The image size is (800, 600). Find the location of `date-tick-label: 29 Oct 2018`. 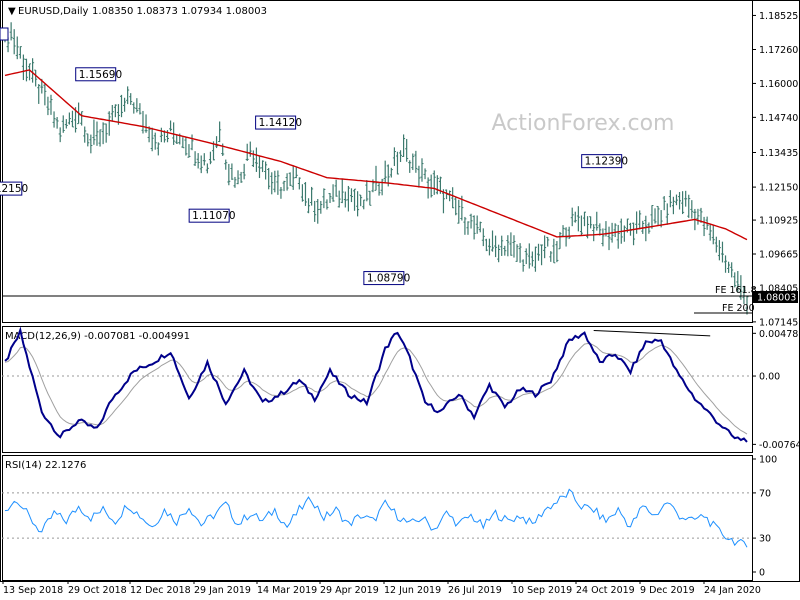

date-tick-label: 29 Oct 2018 is located at coordinates (97, 590).